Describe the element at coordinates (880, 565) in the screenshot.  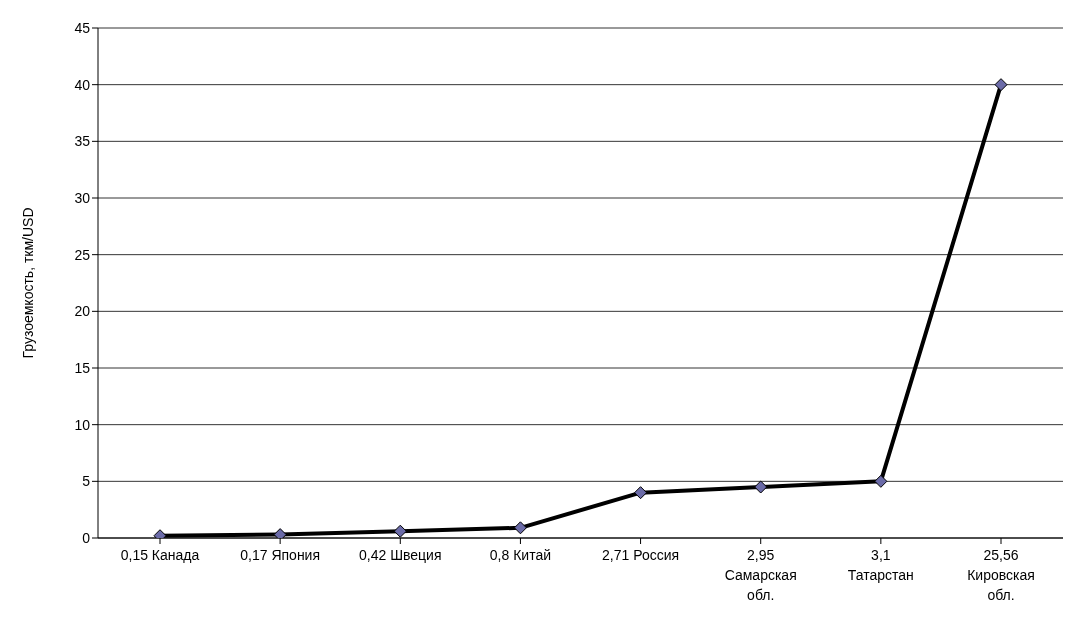
I see `x-tick-label: 3,1 Татарстан` at that location.